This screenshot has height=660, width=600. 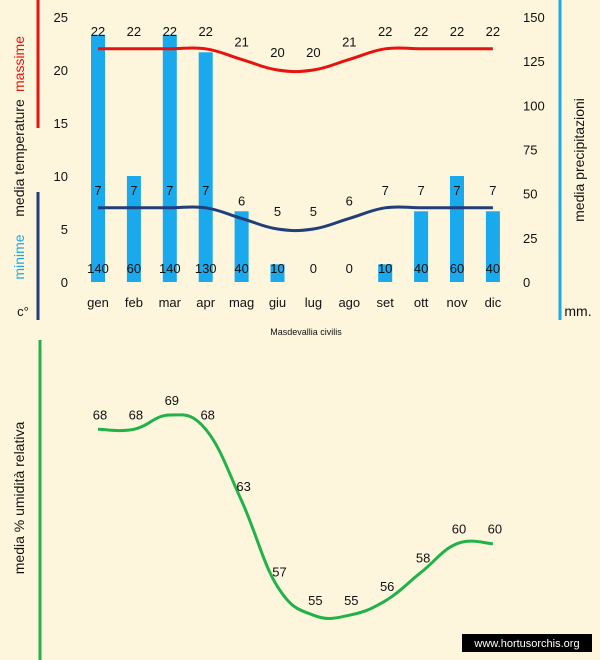 I want to click on humidity-label: 57, so click(x=279, y=572).